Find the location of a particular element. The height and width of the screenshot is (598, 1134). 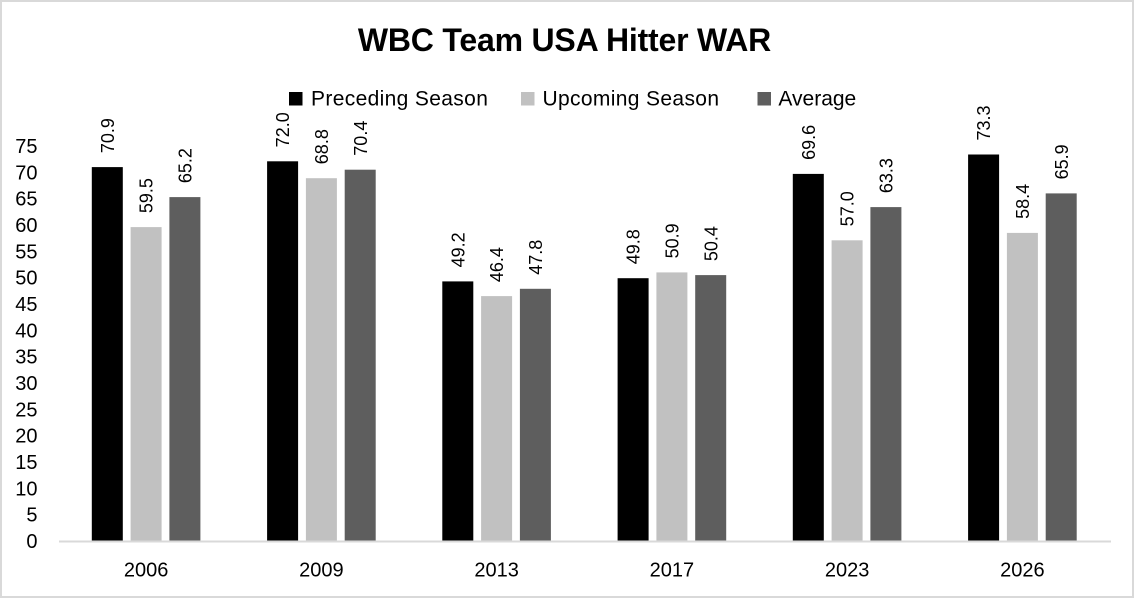

svg-text: 65.2 is located at coordinates (186, 165).